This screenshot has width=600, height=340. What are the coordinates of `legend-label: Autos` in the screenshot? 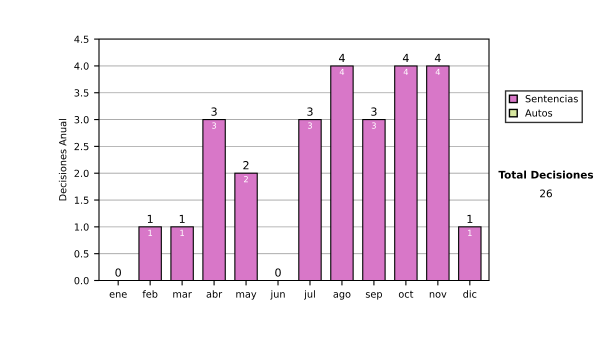 It's located at (538, 113).